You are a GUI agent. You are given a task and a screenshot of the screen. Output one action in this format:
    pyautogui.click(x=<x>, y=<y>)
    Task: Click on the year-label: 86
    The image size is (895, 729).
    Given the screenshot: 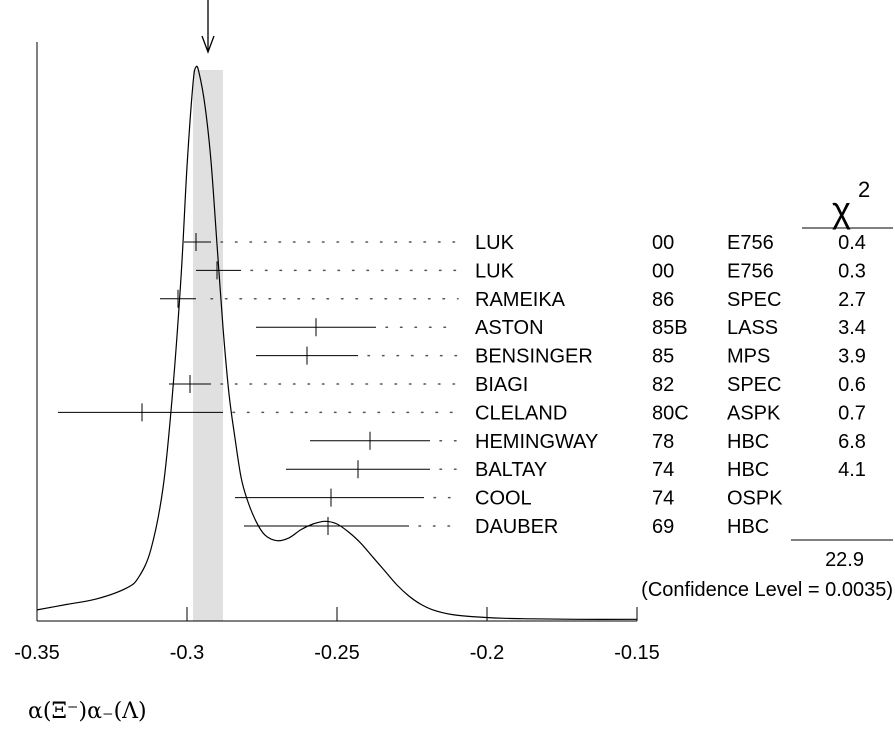 What is the action you would take?
    pyautogui.click(x=663, y=300)
    